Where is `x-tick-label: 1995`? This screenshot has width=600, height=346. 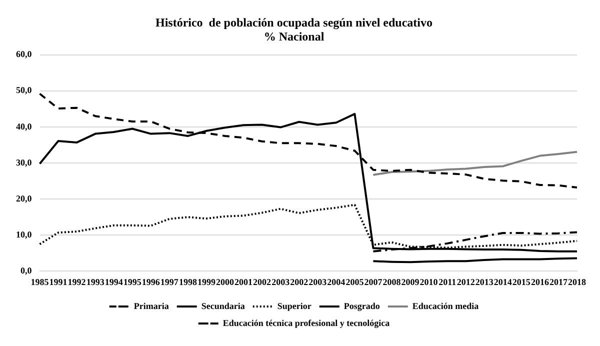 x-tick-label: 1995 is located at coordinates (132, 281).